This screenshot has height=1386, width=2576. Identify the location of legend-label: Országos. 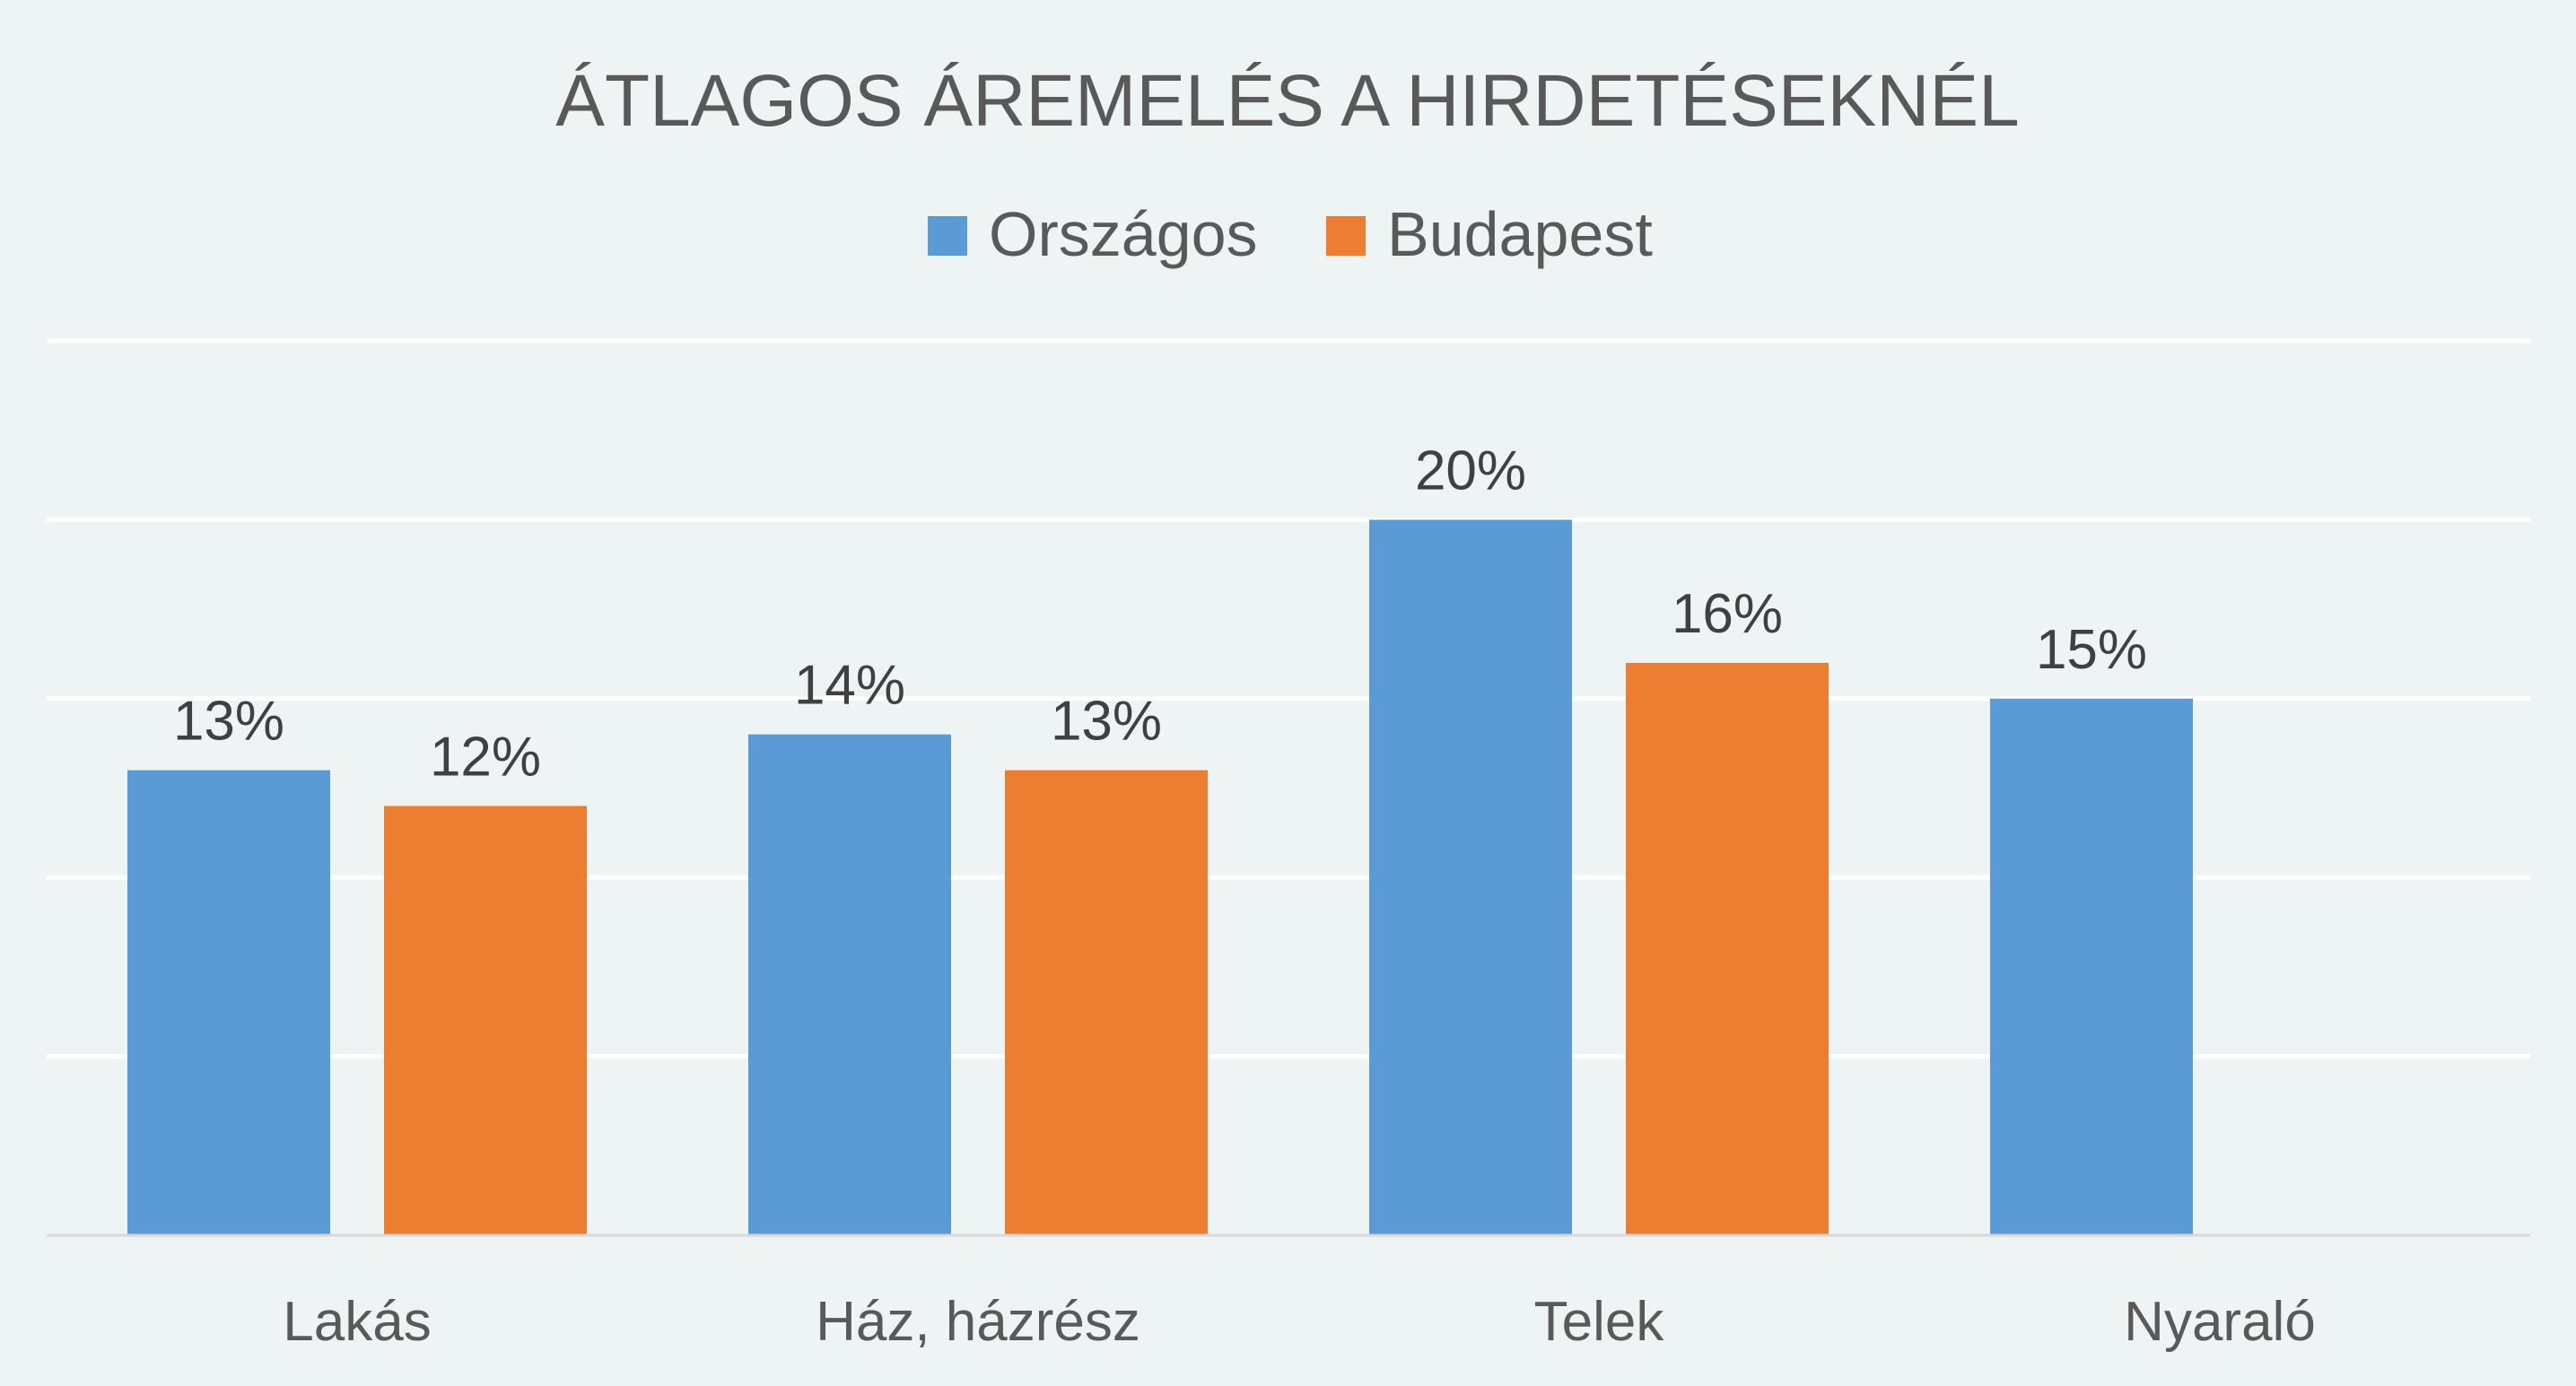
(1123, 234).